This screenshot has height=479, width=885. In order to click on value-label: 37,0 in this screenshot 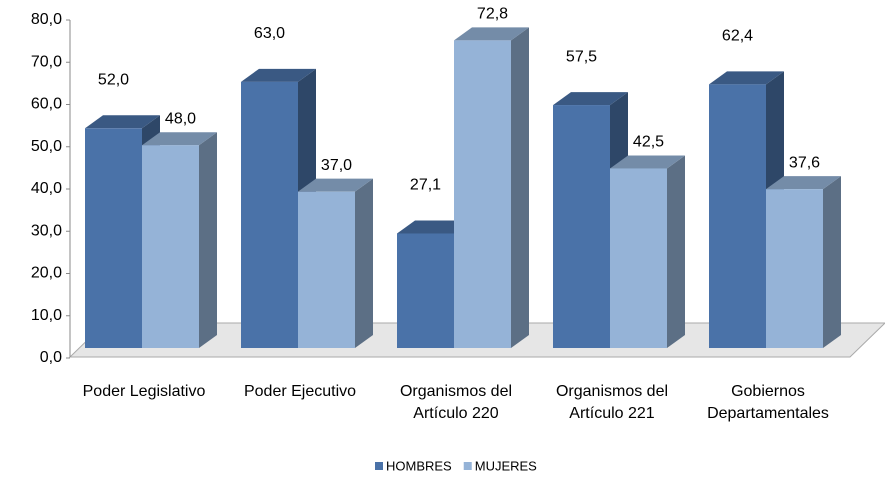, I will do `click(336, 165)`.